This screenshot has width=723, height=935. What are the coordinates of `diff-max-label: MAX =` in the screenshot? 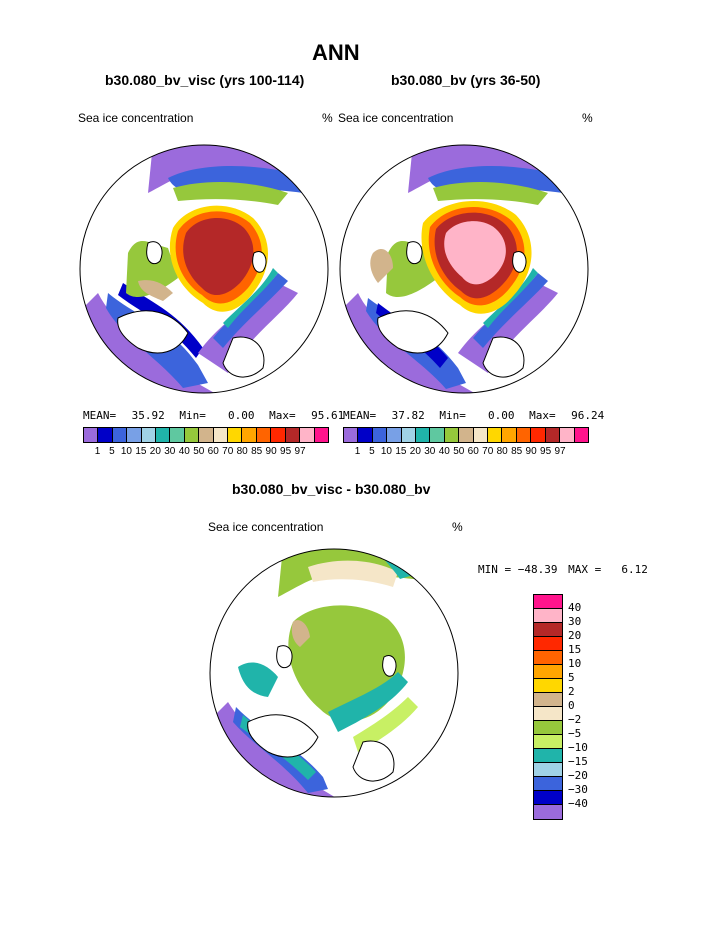 It's located at (585, 569).